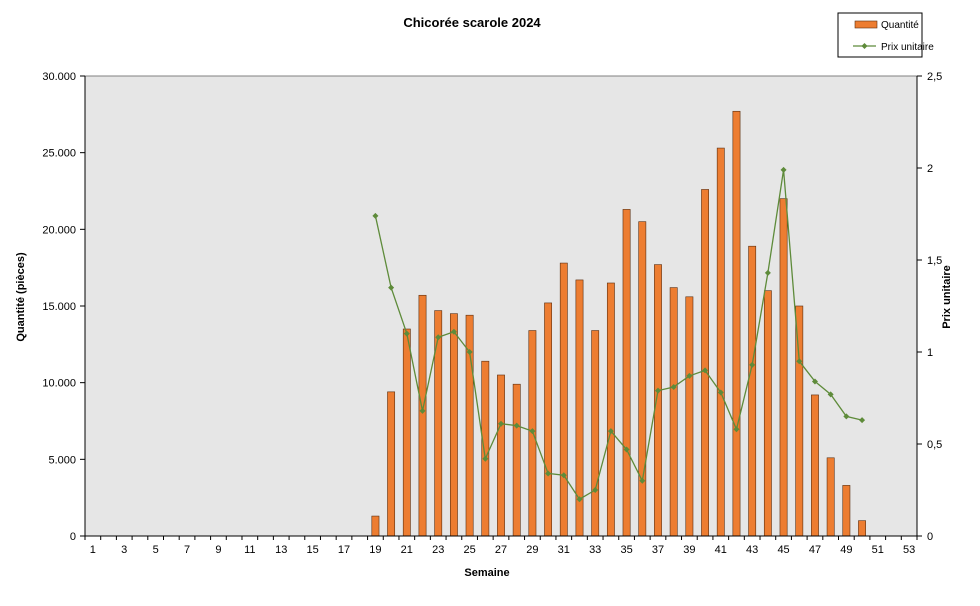  Describe the element at coordinates (564, 550) in the screenshot. I see `x-tick-label: 31` at that location.